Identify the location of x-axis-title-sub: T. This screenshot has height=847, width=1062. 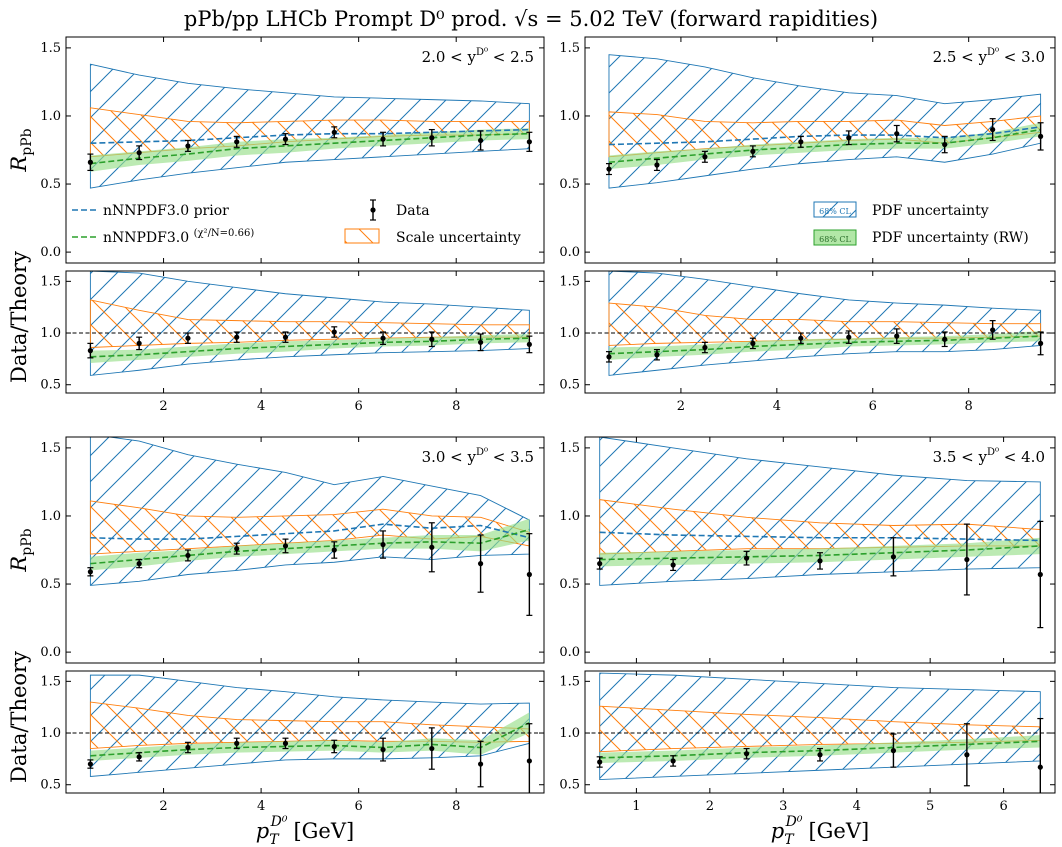
(789, 839).